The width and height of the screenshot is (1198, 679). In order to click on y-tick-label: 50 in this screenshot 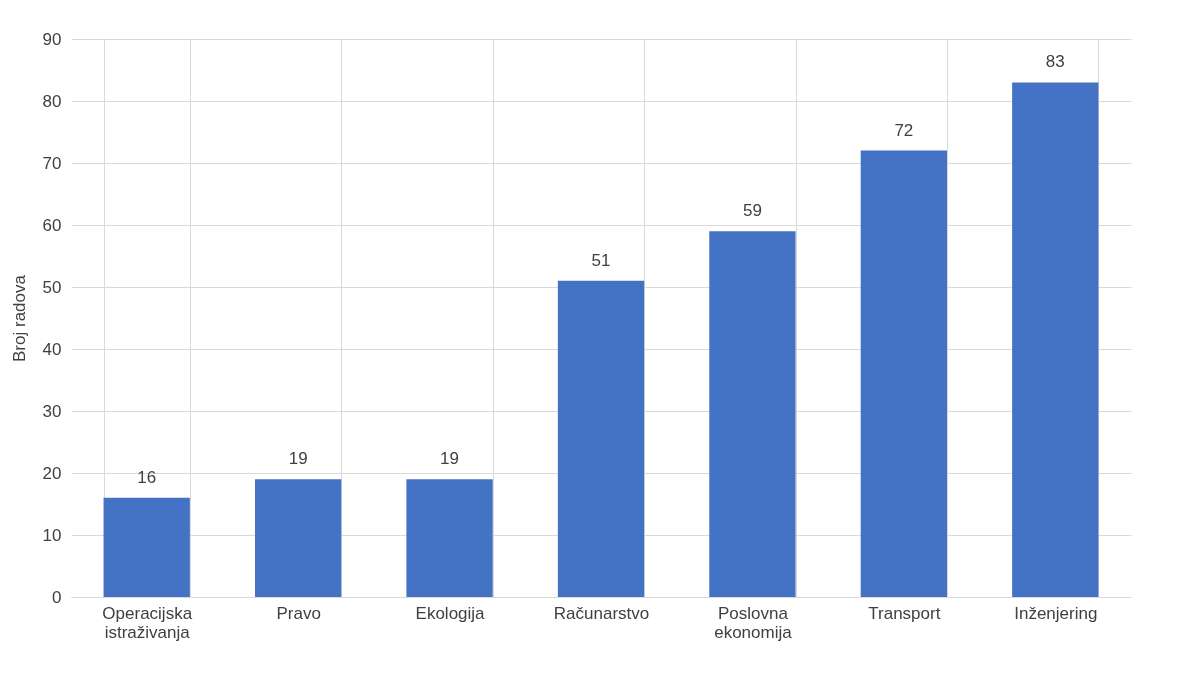, I will do `click(52, 287)`.